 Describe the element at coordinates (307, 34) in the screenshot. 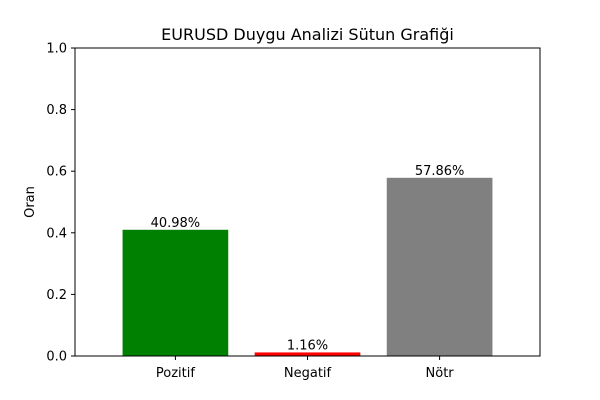

I see `chart-title: EURUSD Duygu Analizi Sütun Grafiği` at that location.